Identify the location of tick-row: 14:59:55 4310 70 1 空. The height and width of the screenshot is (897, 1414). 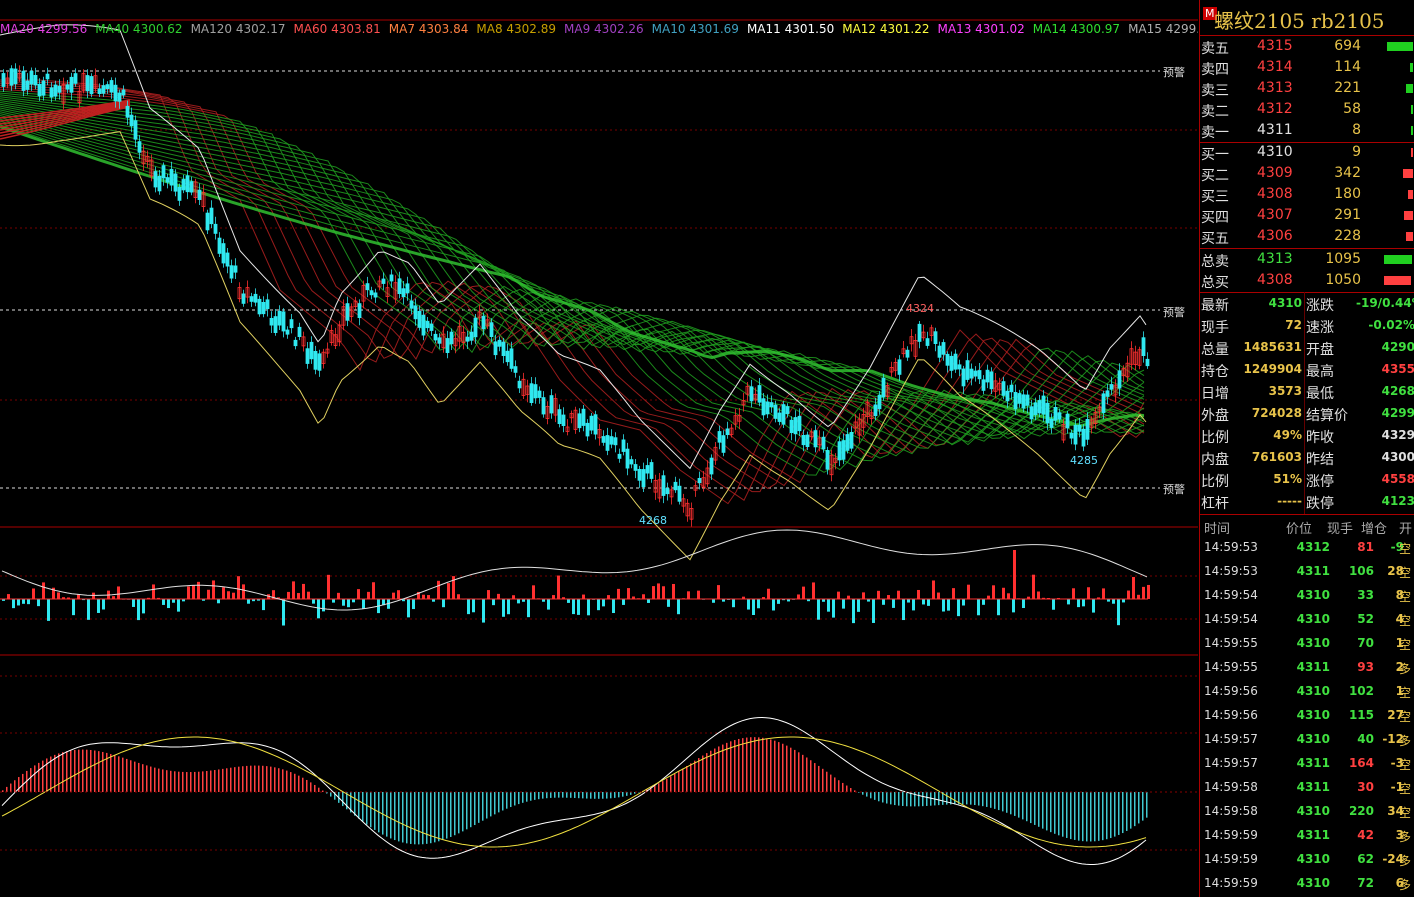
(1307, 643).